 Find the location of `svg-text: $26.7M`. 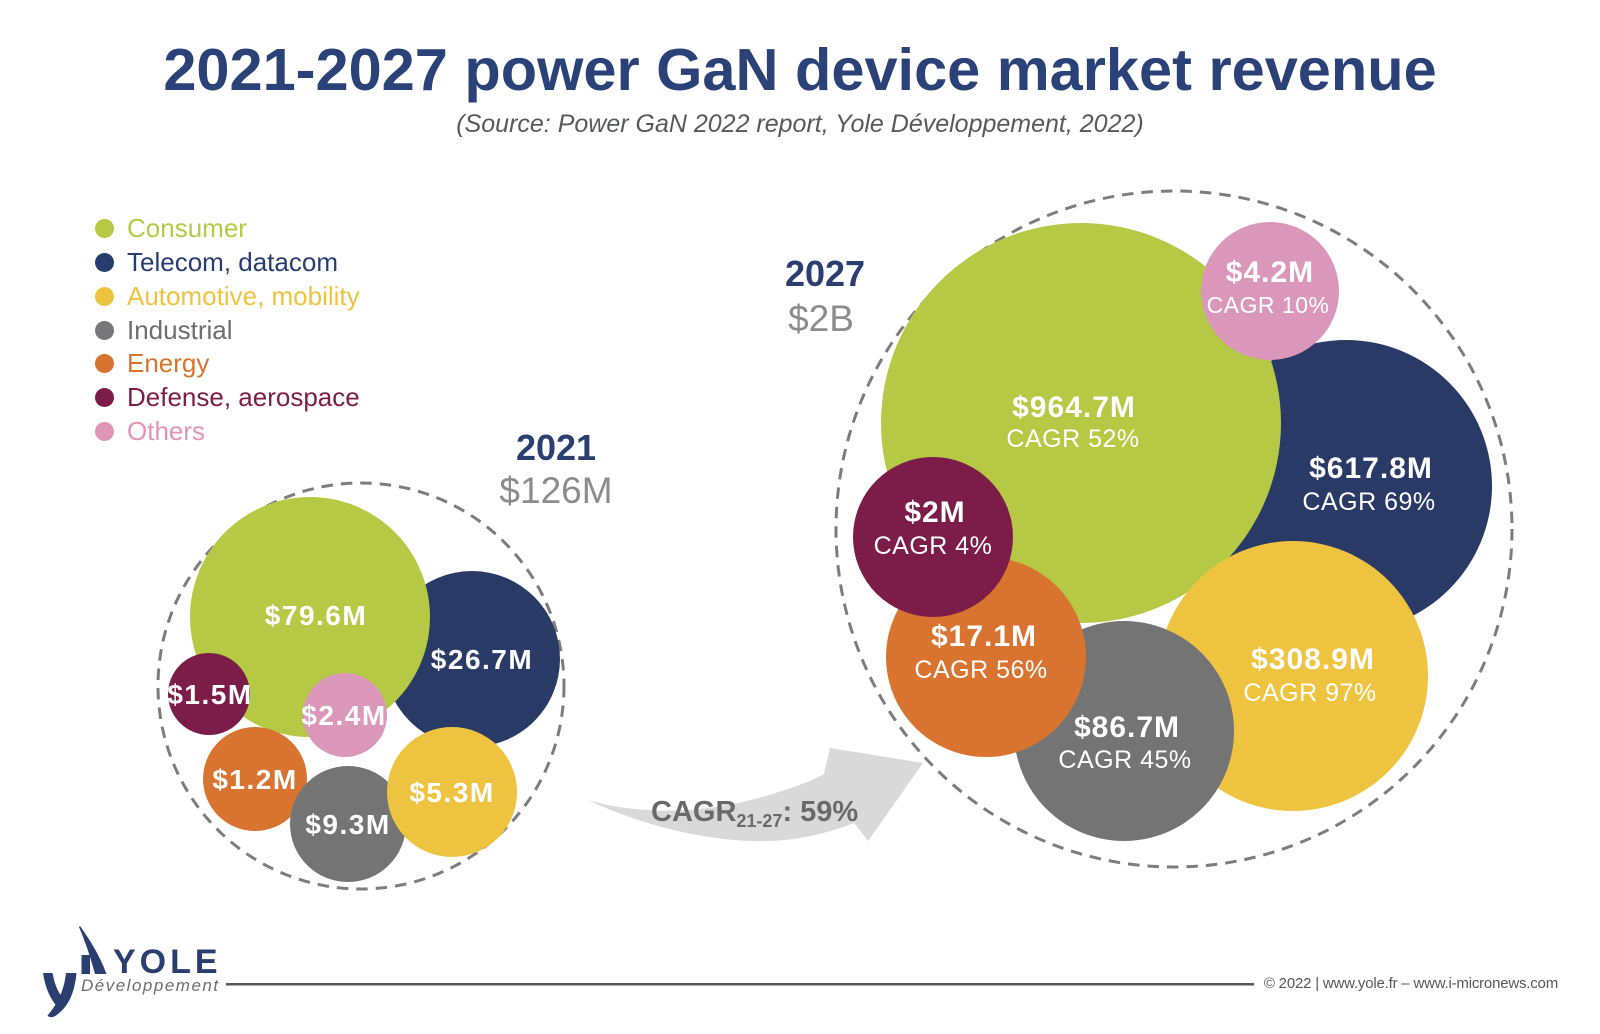

svg-text: $26.7M is located at coordinates (482, 659).